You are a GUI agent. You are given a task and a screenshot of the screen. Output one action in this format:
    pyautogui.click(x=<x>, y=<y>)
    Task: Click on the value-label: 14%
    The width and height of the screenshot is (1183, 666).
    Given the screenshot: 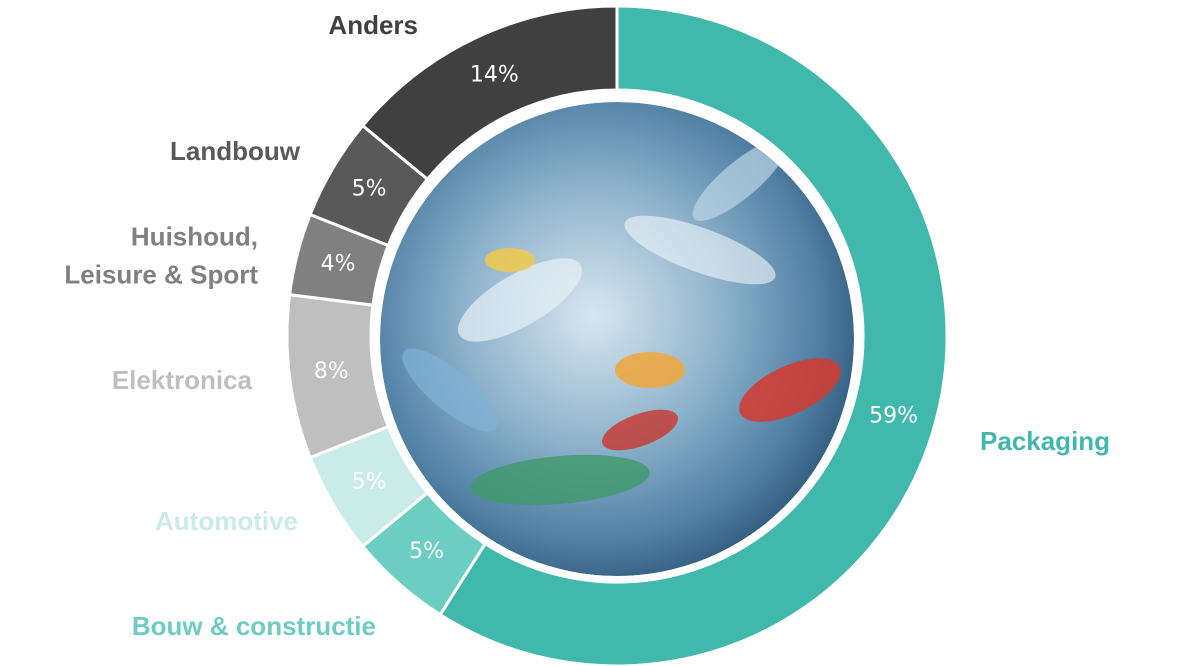 What is the action you would take?
    pyautogui.click(x=494, y=74)
    